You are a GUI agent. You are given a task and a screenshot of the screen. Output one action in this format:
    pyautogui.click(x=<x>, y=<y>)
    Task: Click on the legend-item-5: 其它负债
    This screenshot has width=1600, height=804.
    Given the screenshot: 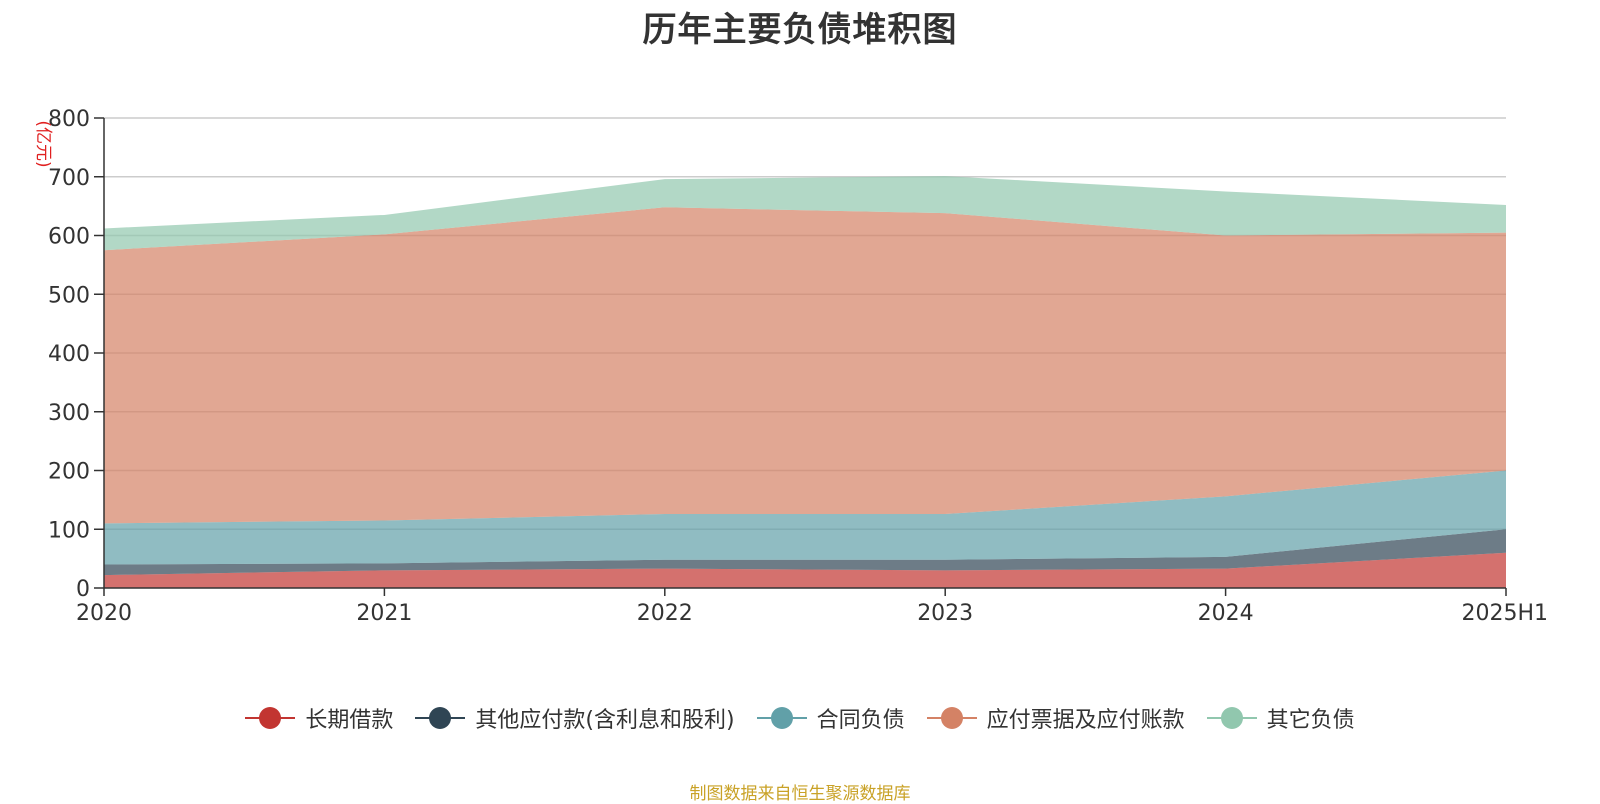 What is the action you would take?
    pyautogui.click(x=1280, y=718)
    